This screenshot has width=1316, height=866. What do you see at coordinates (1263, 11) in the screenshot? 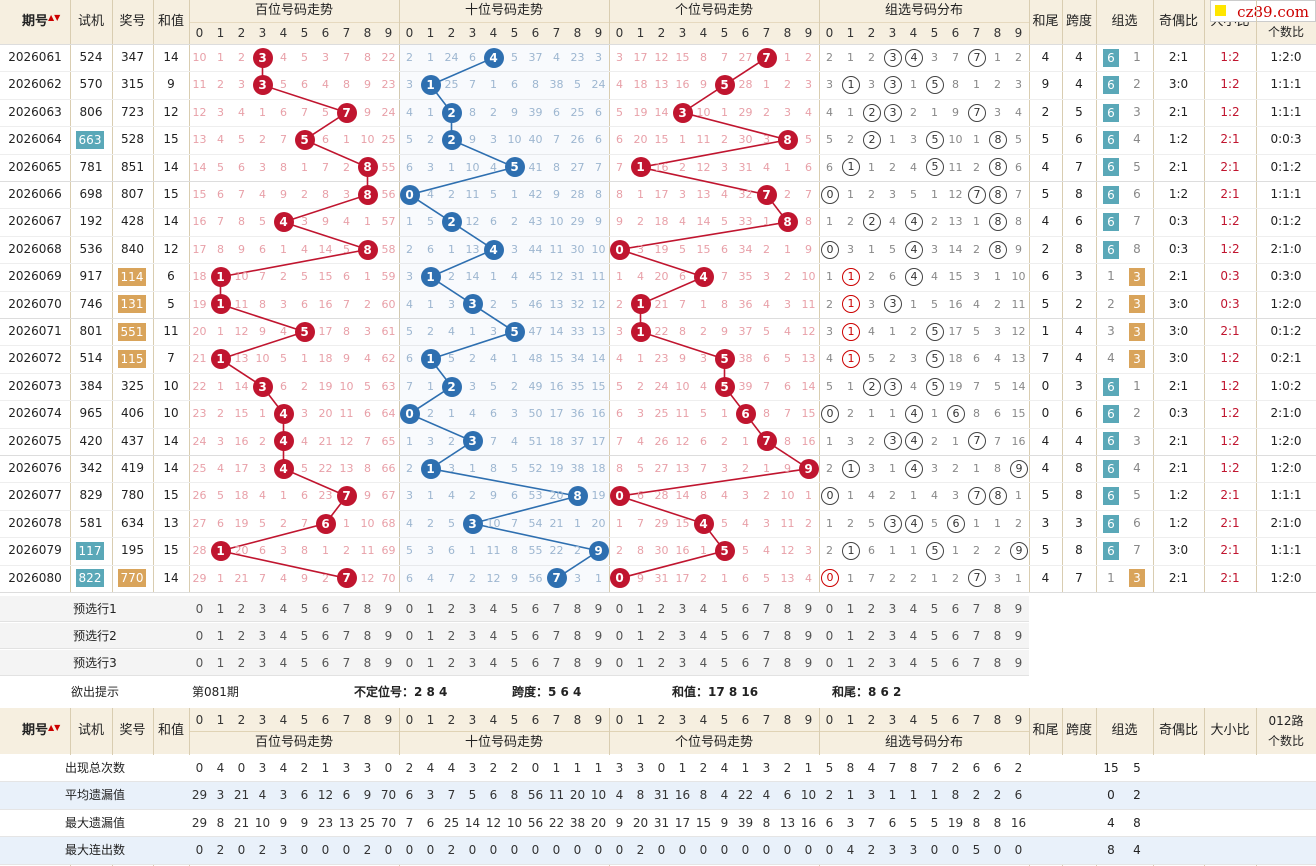
I see `site-logo: cz89.com` at bounding box center [1263, 11].